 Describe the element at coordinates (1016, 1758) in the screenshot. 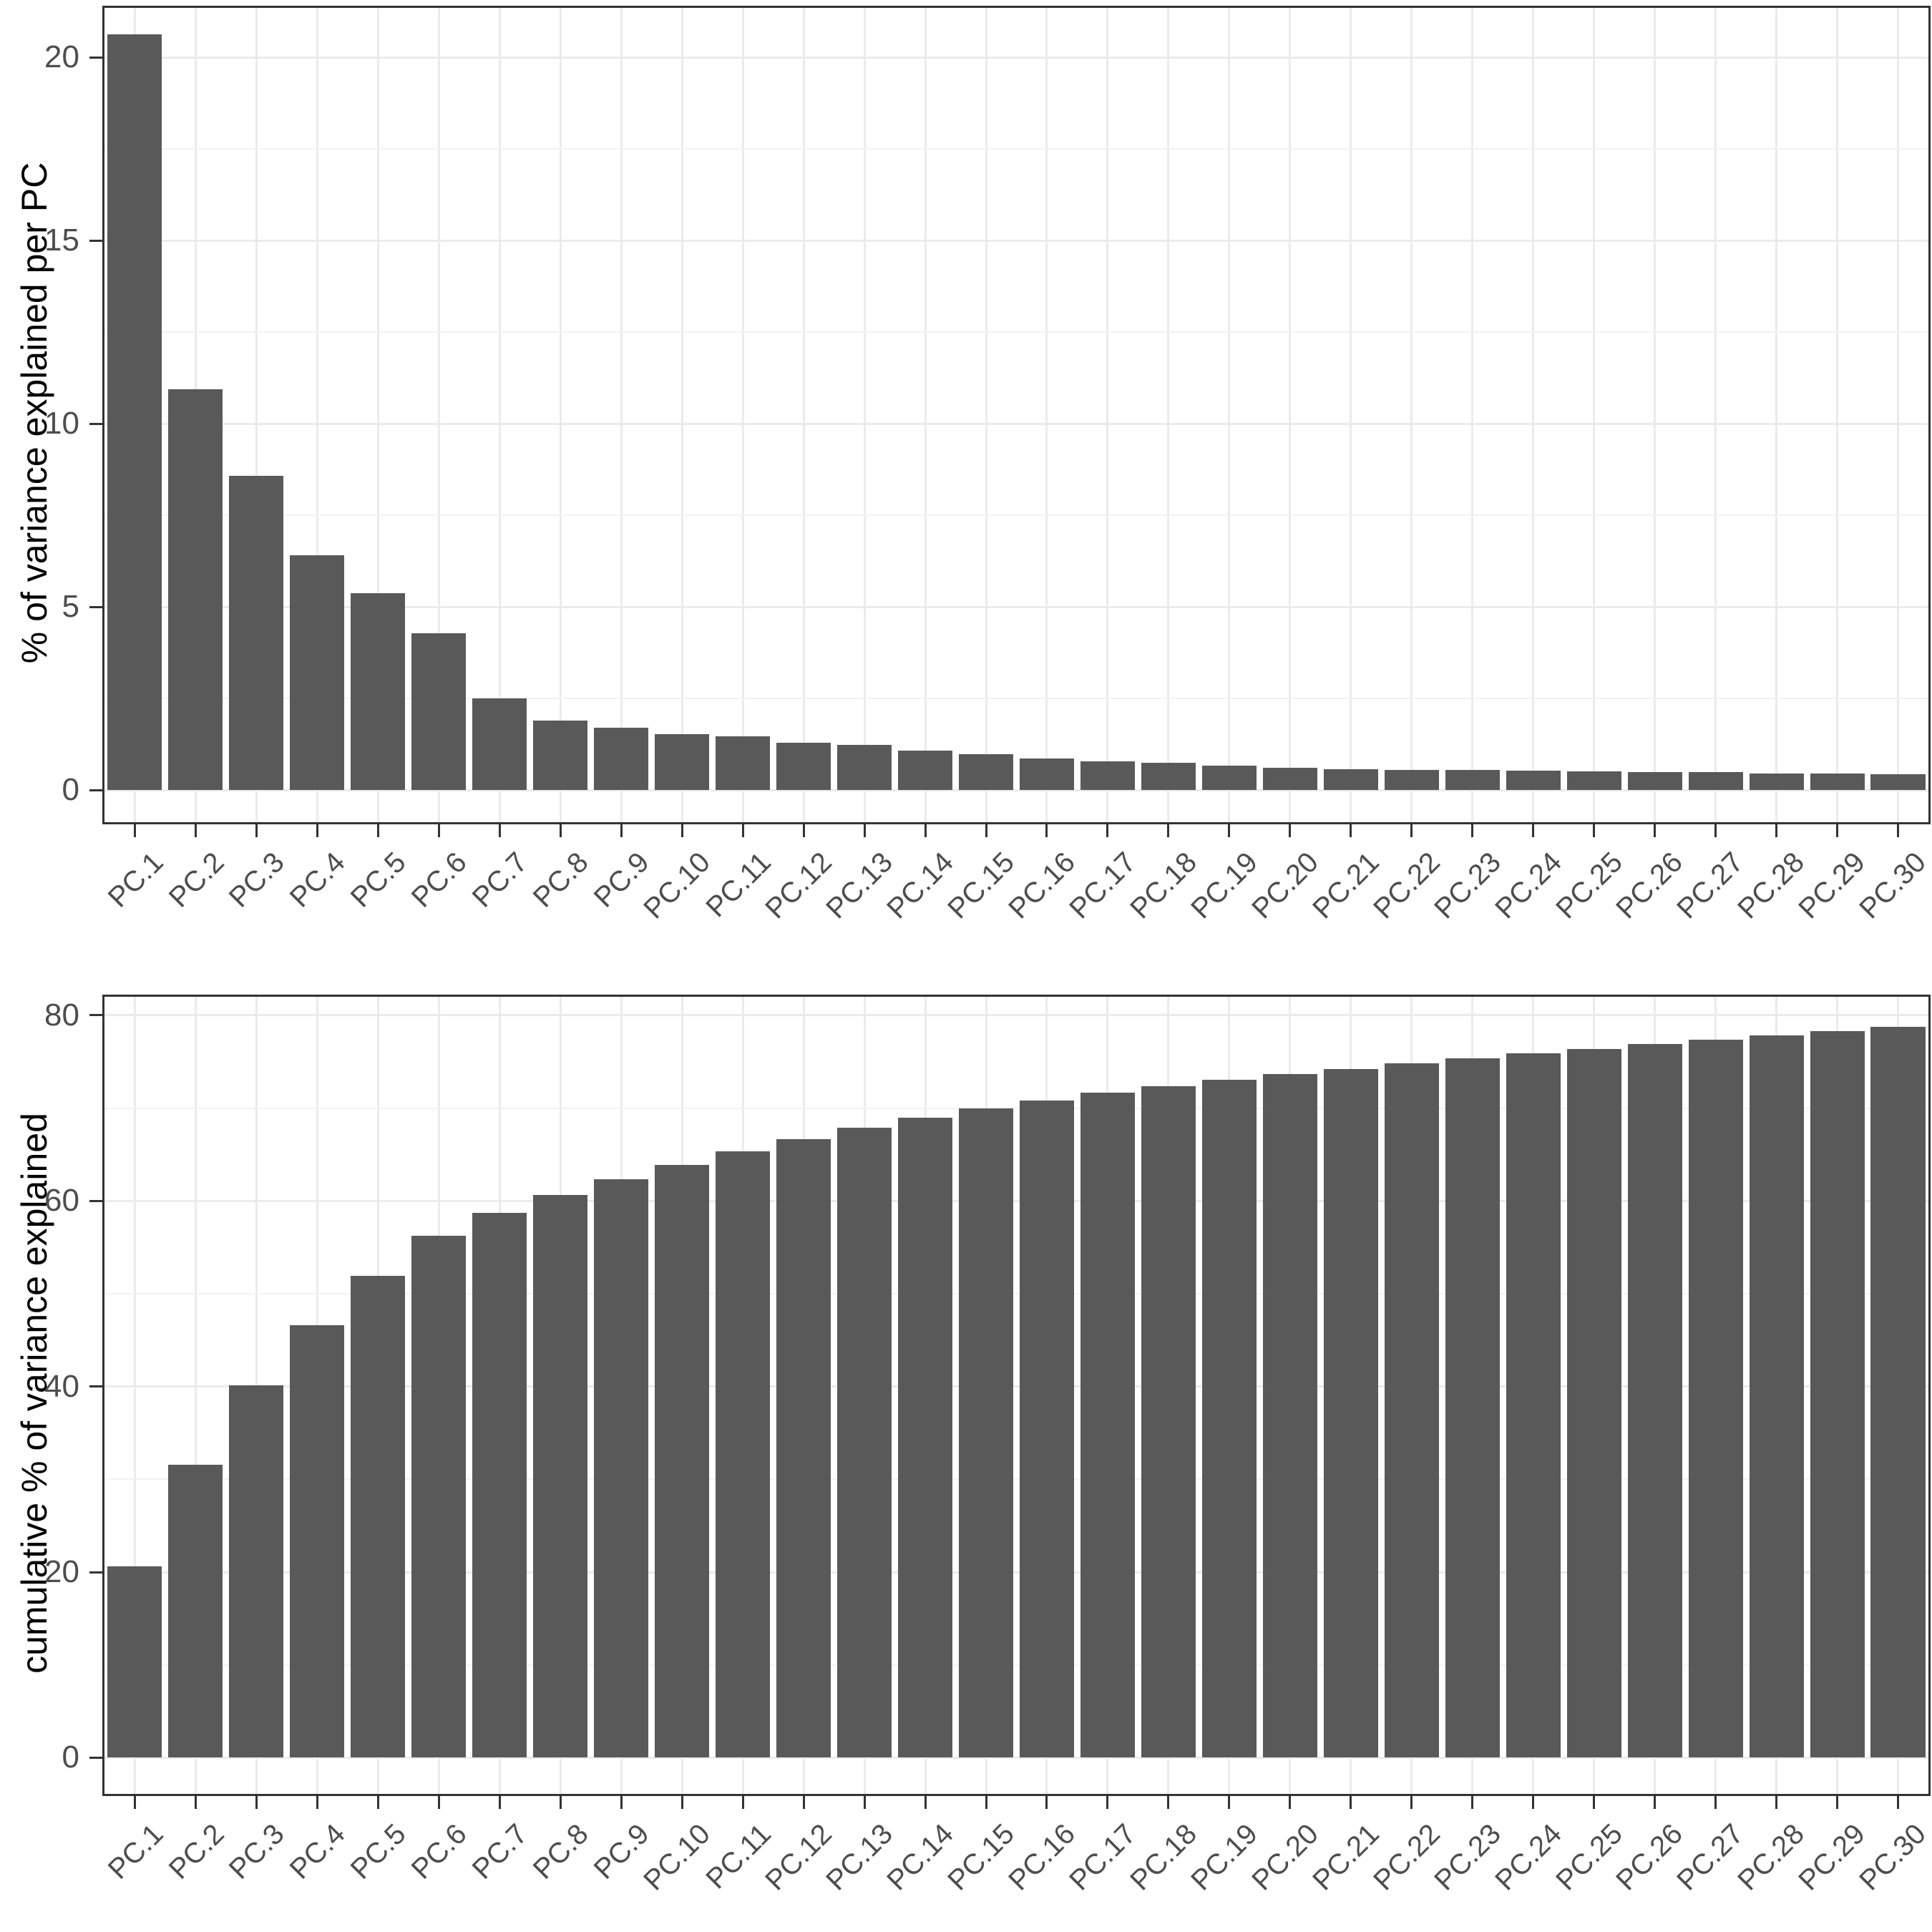

I see `gridline-major` at that location.